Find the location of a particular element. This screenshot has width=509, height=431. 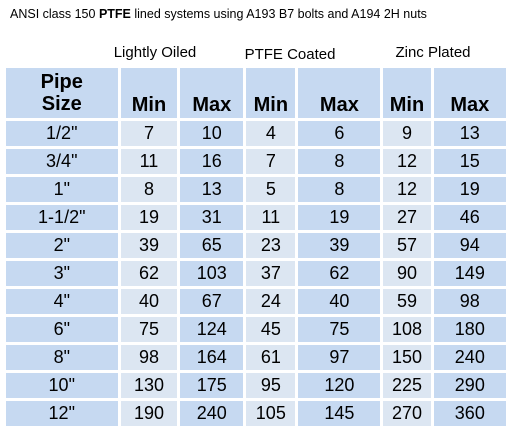

lightly-oiled-max-cell: 31 is located at coordinates (212, 217).